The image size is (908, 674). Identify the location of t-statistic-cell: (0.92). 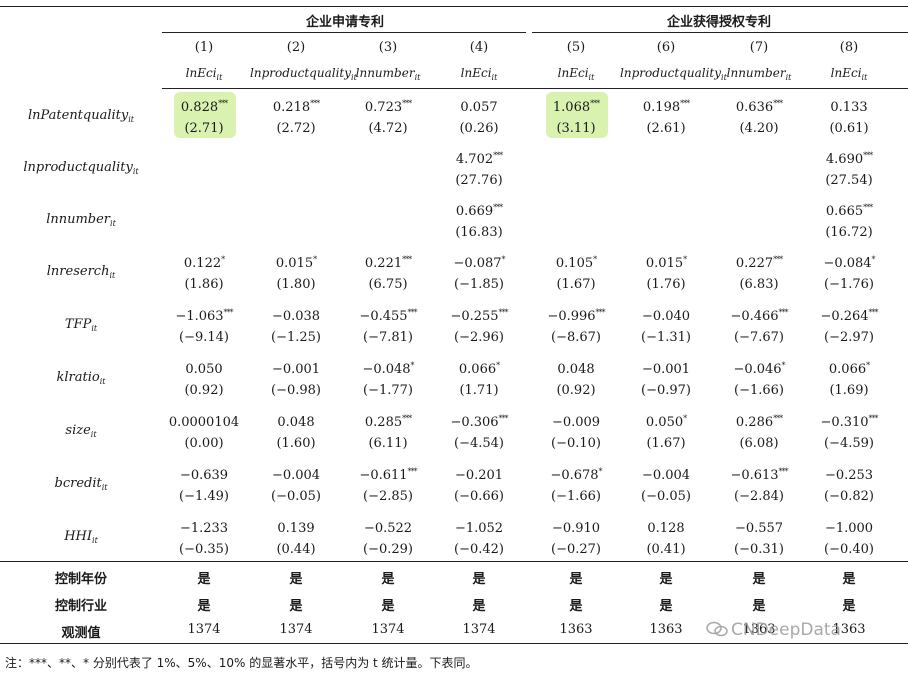
(204, 390).